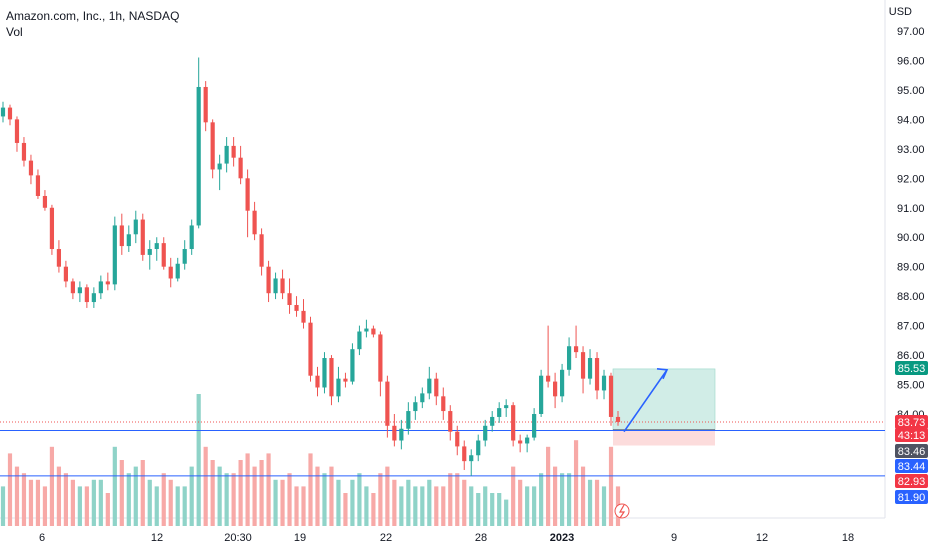  What do you see at coordinates (93, 16) in the screenshot?
I see `symbol-title: Amazon.com, Inc., 1h, NASDAQ` at bounding box center [93, 16].